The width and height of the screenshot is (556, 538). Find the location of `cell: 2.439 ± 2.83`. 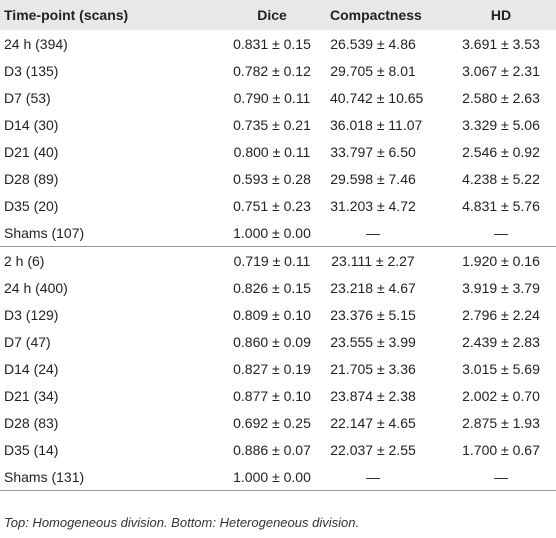

cell: 2.439 ± 2.83 is located at coordinates (501, 341).